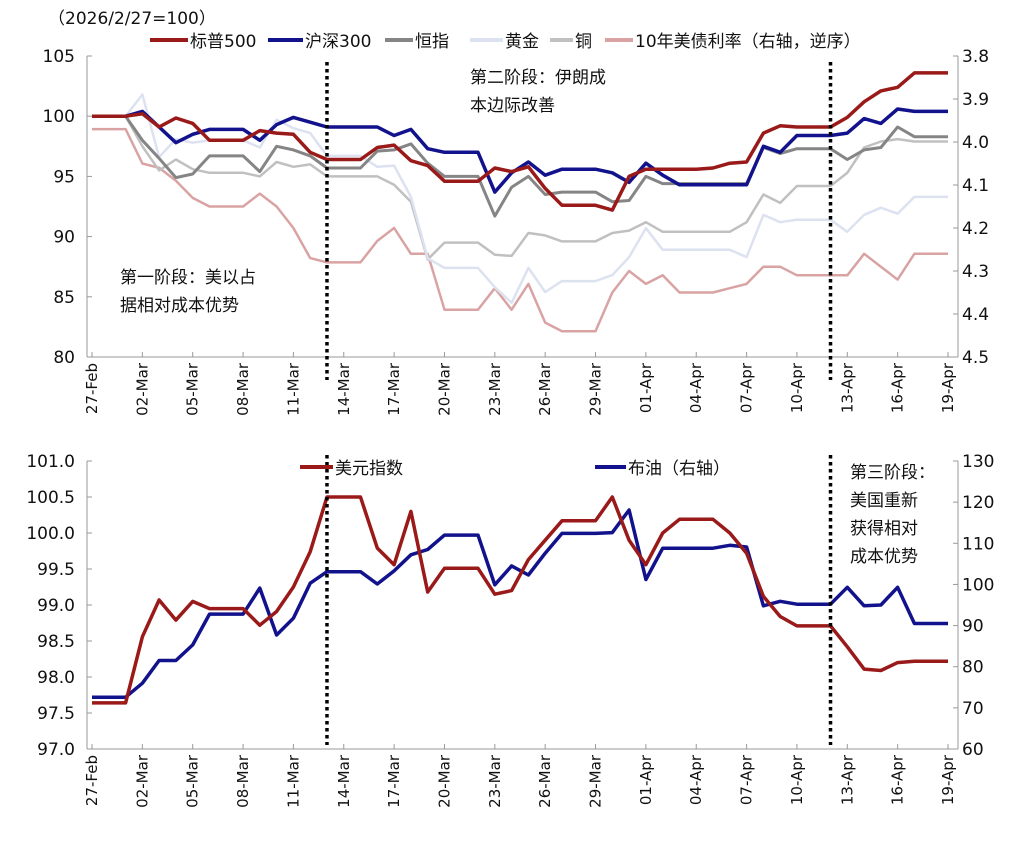 Image resolution: width=1024 pixels, height=847 pixels. What do you see at coordinates (975, 57) in the screenshot?
I see `y2-tick-label: 3.8` at bounding box center [975, 57].